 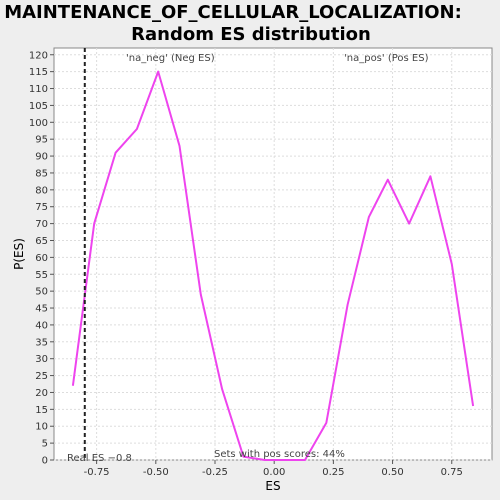 What do you see at coordinates (279, 454) in the screenshot?
I see `pos-scores-label: Sets with pos scores: 44%` at bounding box center [279, 454].